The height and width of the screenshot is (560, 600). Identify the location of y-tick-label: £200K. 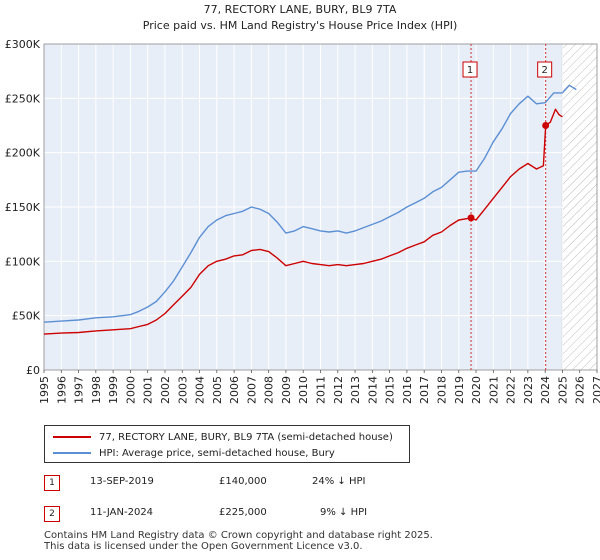
(23, 153).